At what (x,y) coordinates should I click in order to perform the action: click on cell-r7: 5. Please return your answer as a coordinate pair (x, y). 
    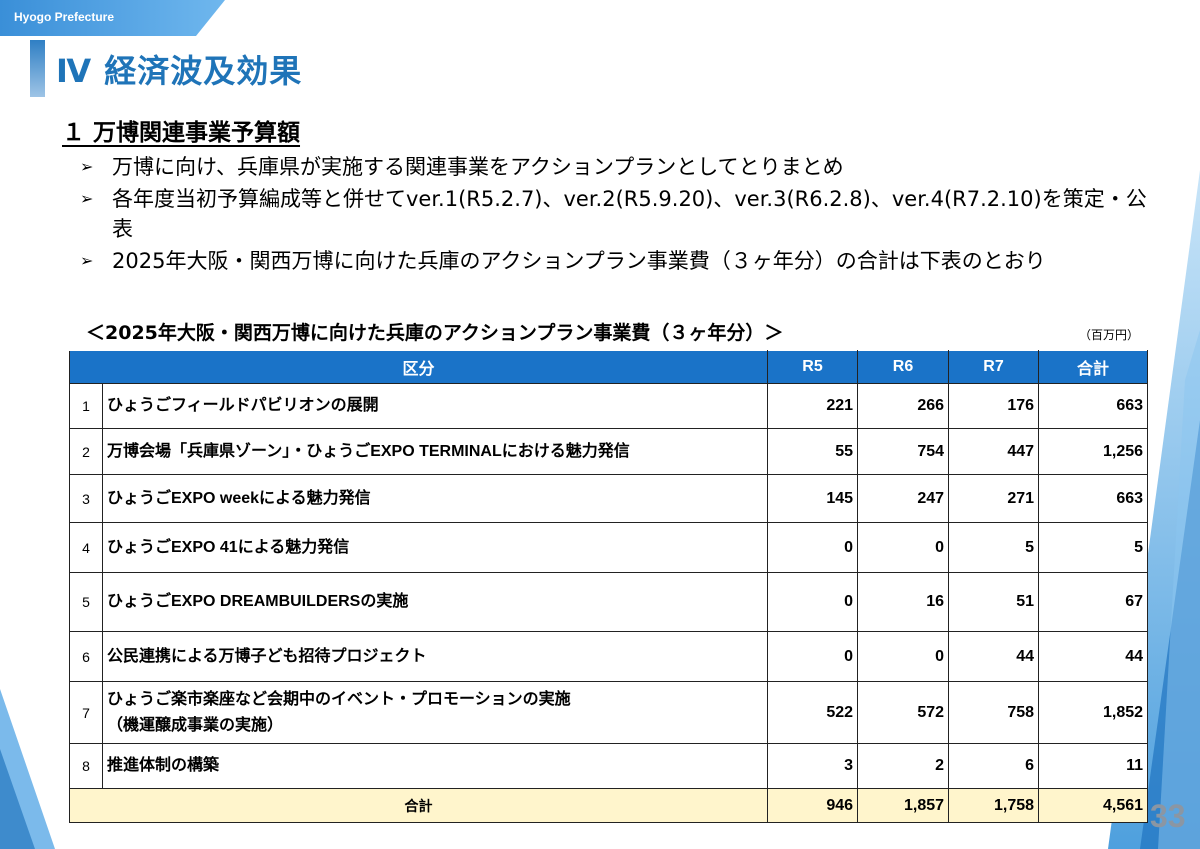
    Looking at the image, I should click on (994, 547).